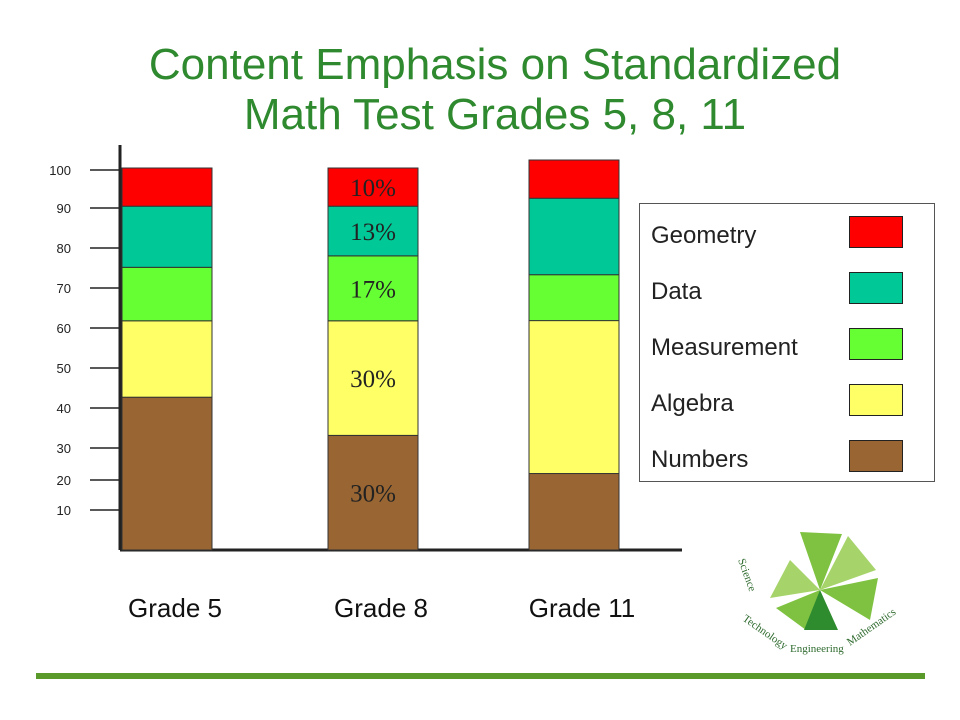 The width and height of the screenshot is (960, 720). I want to click on x-category-label: Grade 8, so click(381, 608).